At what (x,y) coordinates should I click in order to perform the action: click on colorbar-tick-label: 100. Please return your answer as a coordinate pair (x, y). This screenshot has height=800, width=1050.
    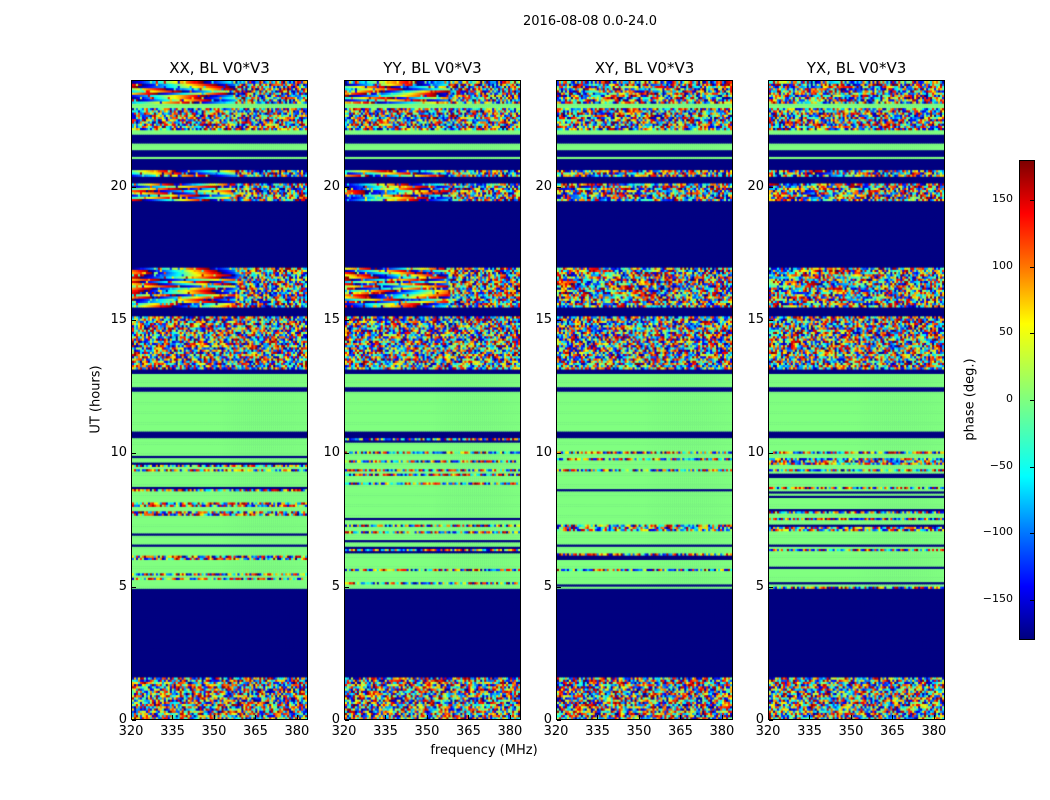
    Looking at the image, I should click on (1002, 265).